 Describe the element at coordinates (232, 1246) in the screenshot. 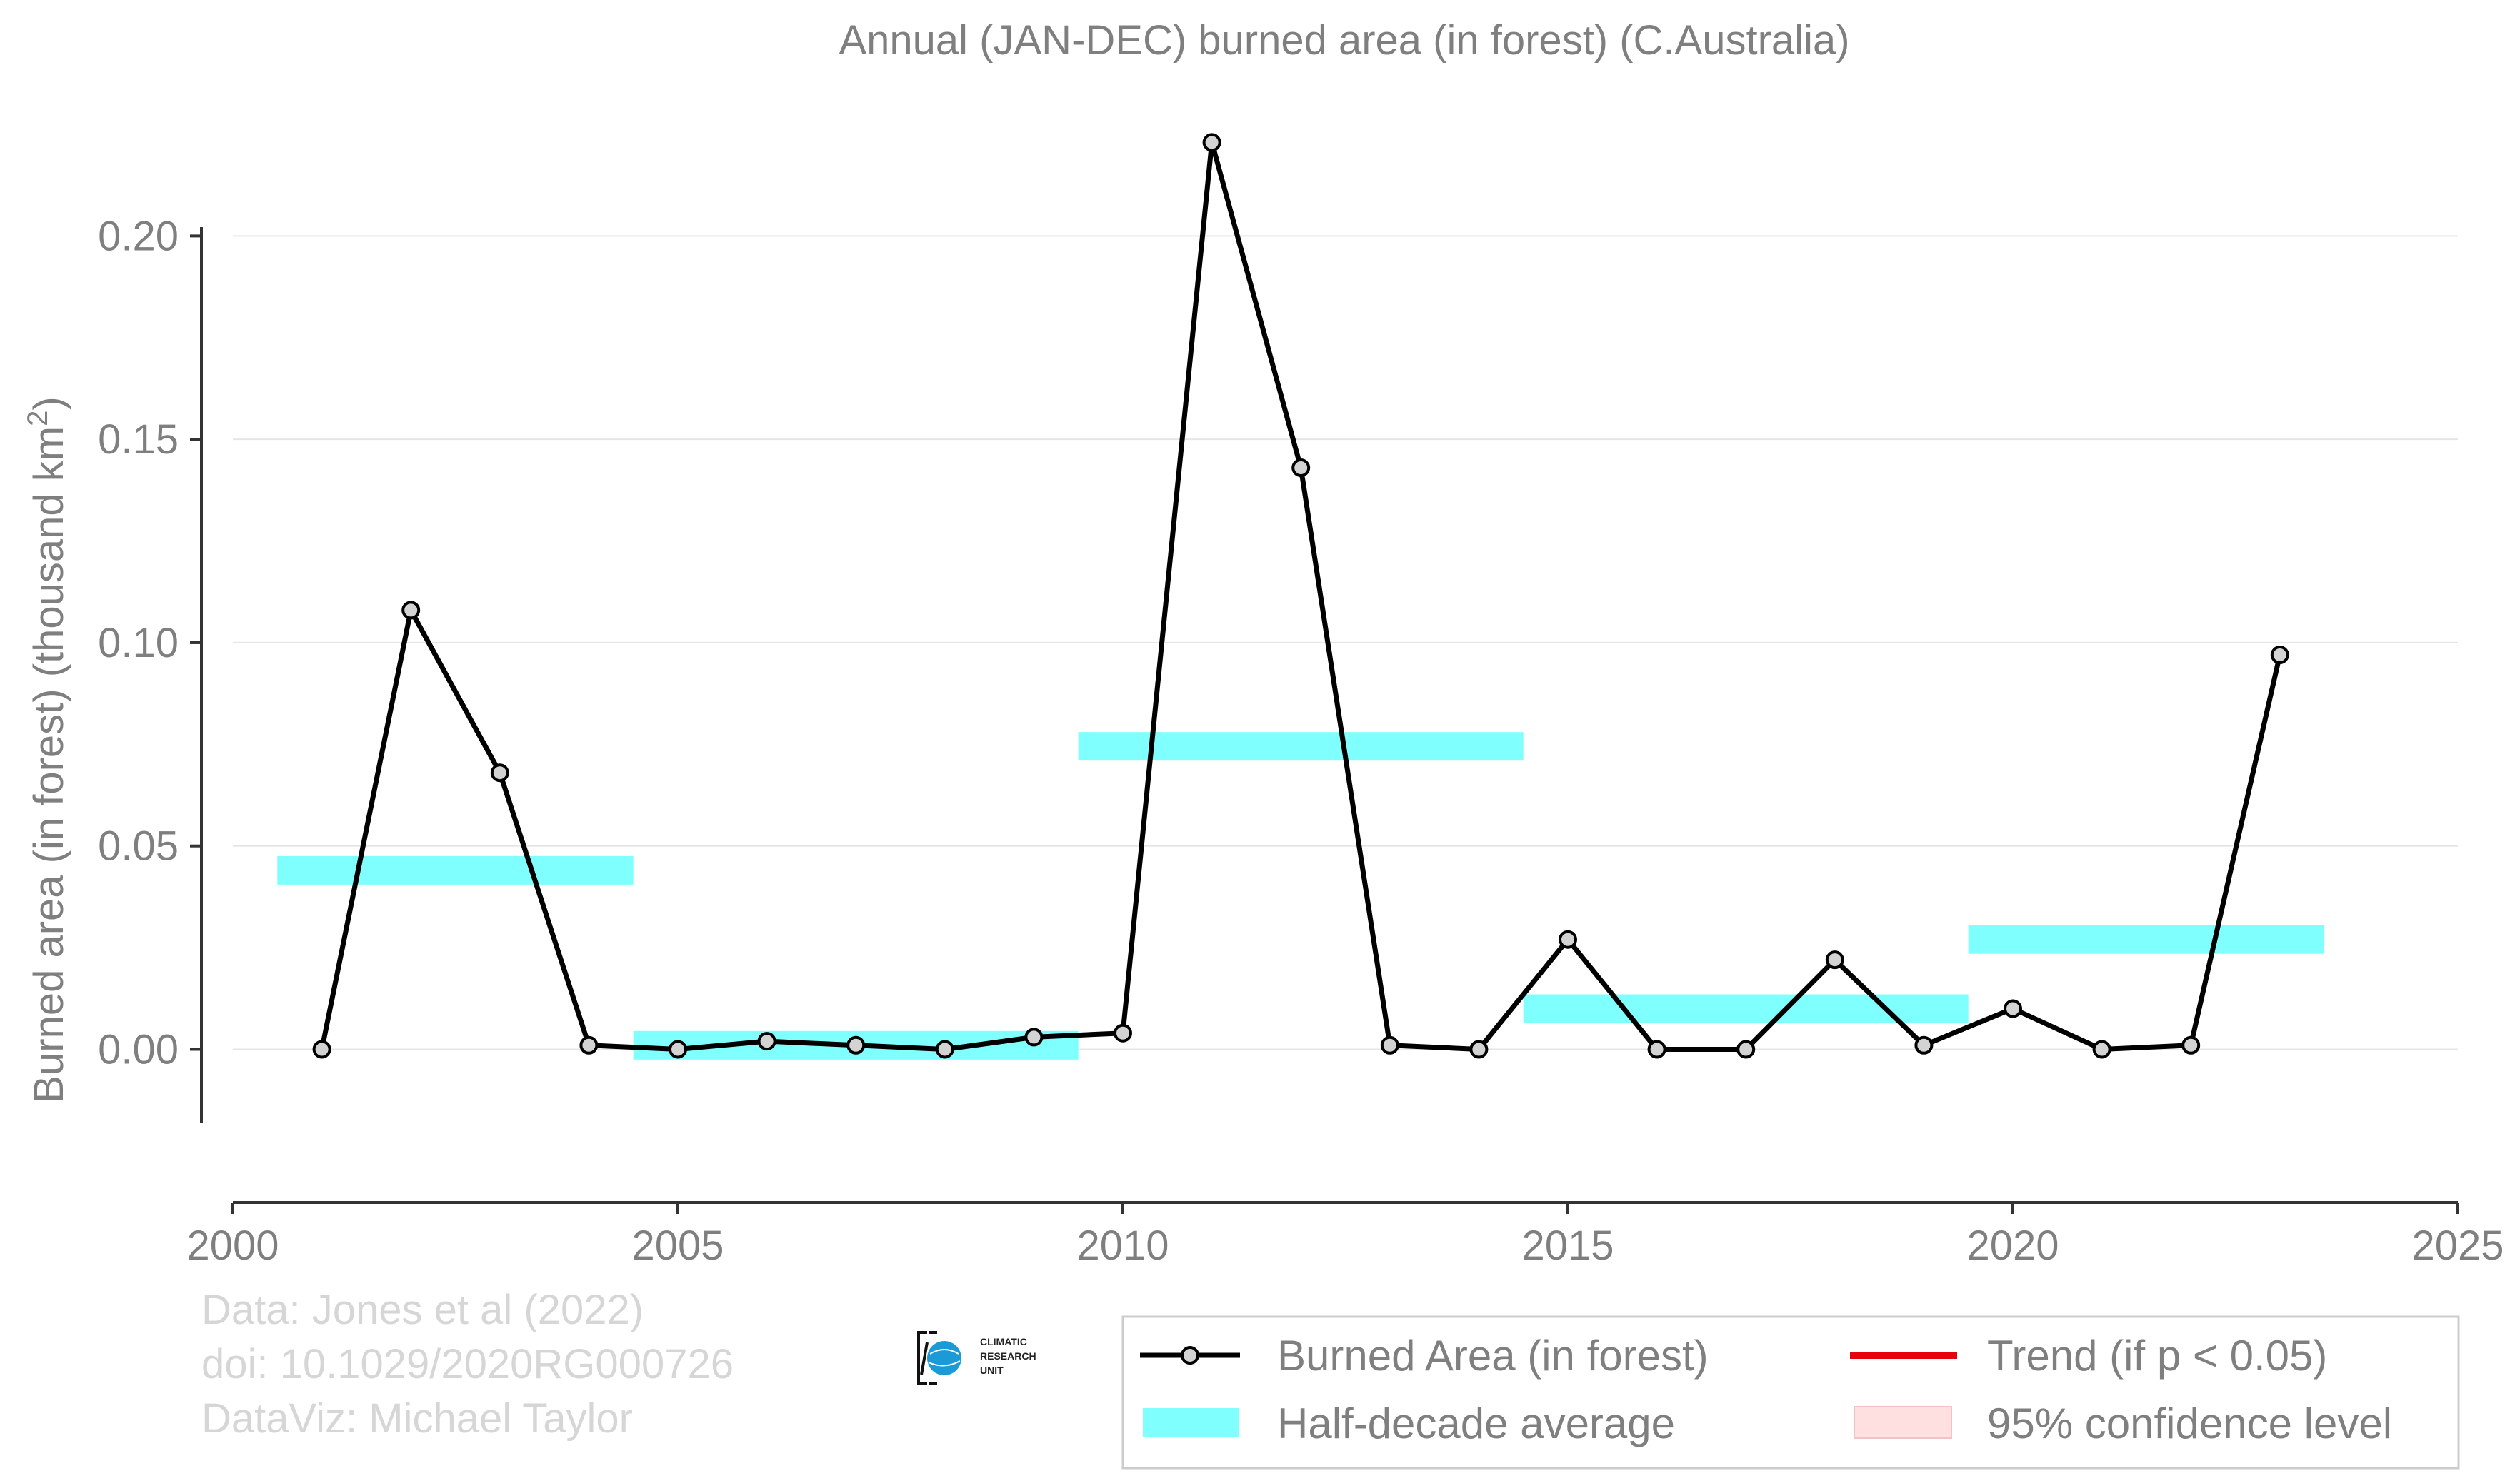

I see `x-tick-label-0: 2000` at that location.